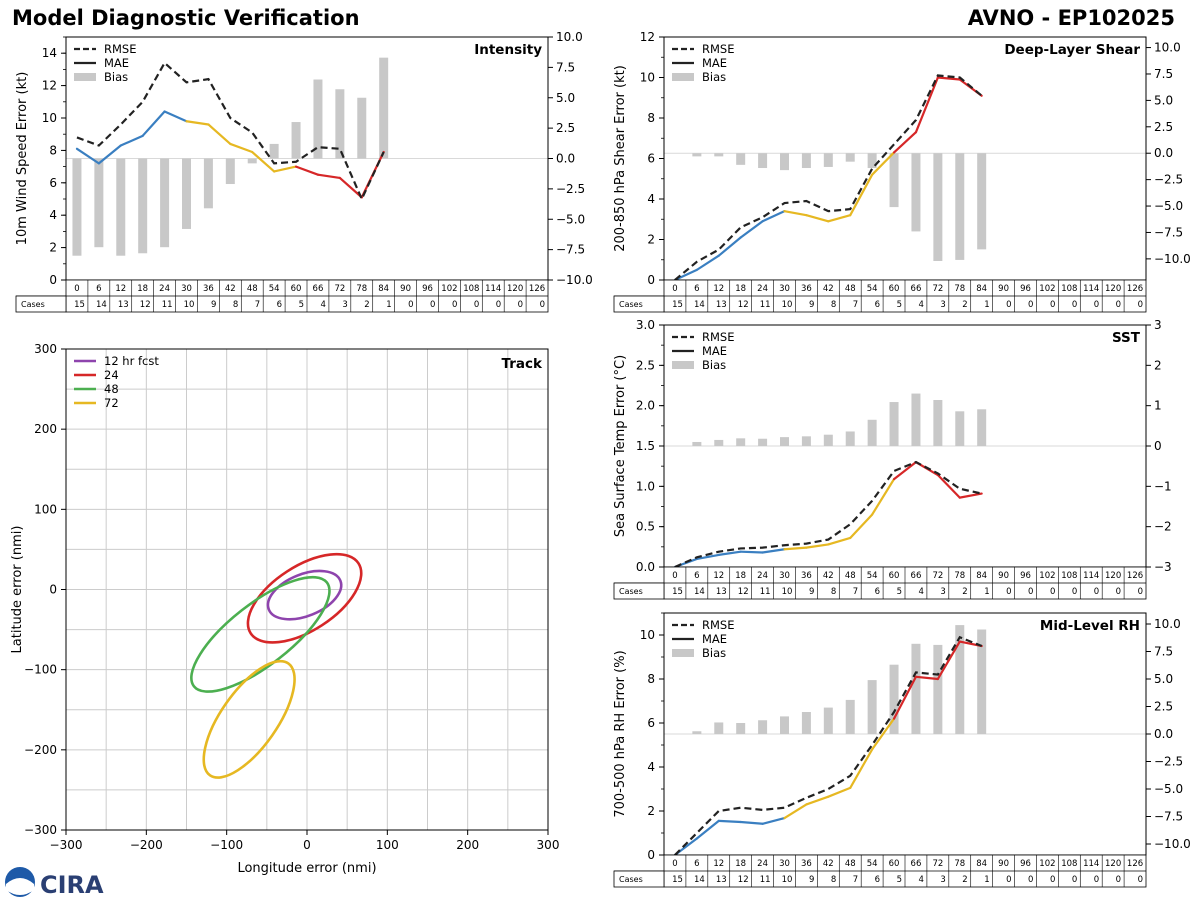 The height and width of the screenshot is (900, 1200). Describe the element at coordinates (959, 576) in the screenshot. I see `sst-hour-label: 78` at that location.